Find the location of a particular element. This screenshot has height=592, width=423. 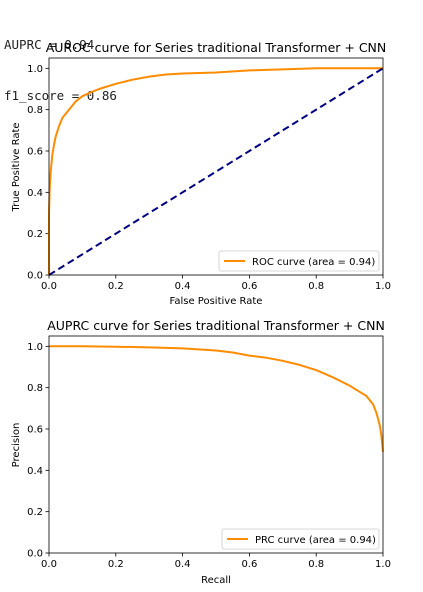

legend: PRC curve (area = 0.94) is located at coordinates (300, 539).